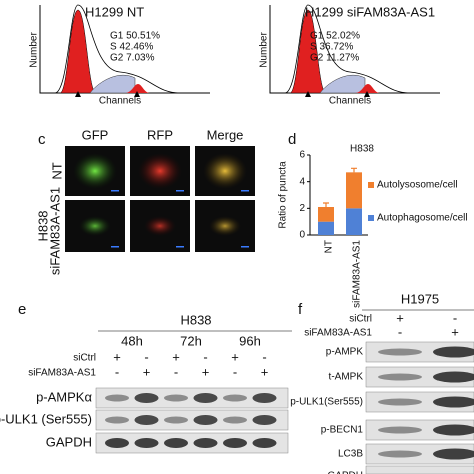 This screenshot has height=474, width=474. What do you see at coordinates (346, 377) in the screenshot?
I see `blot-label: t-AMPK` at bounding box center [346, 377].